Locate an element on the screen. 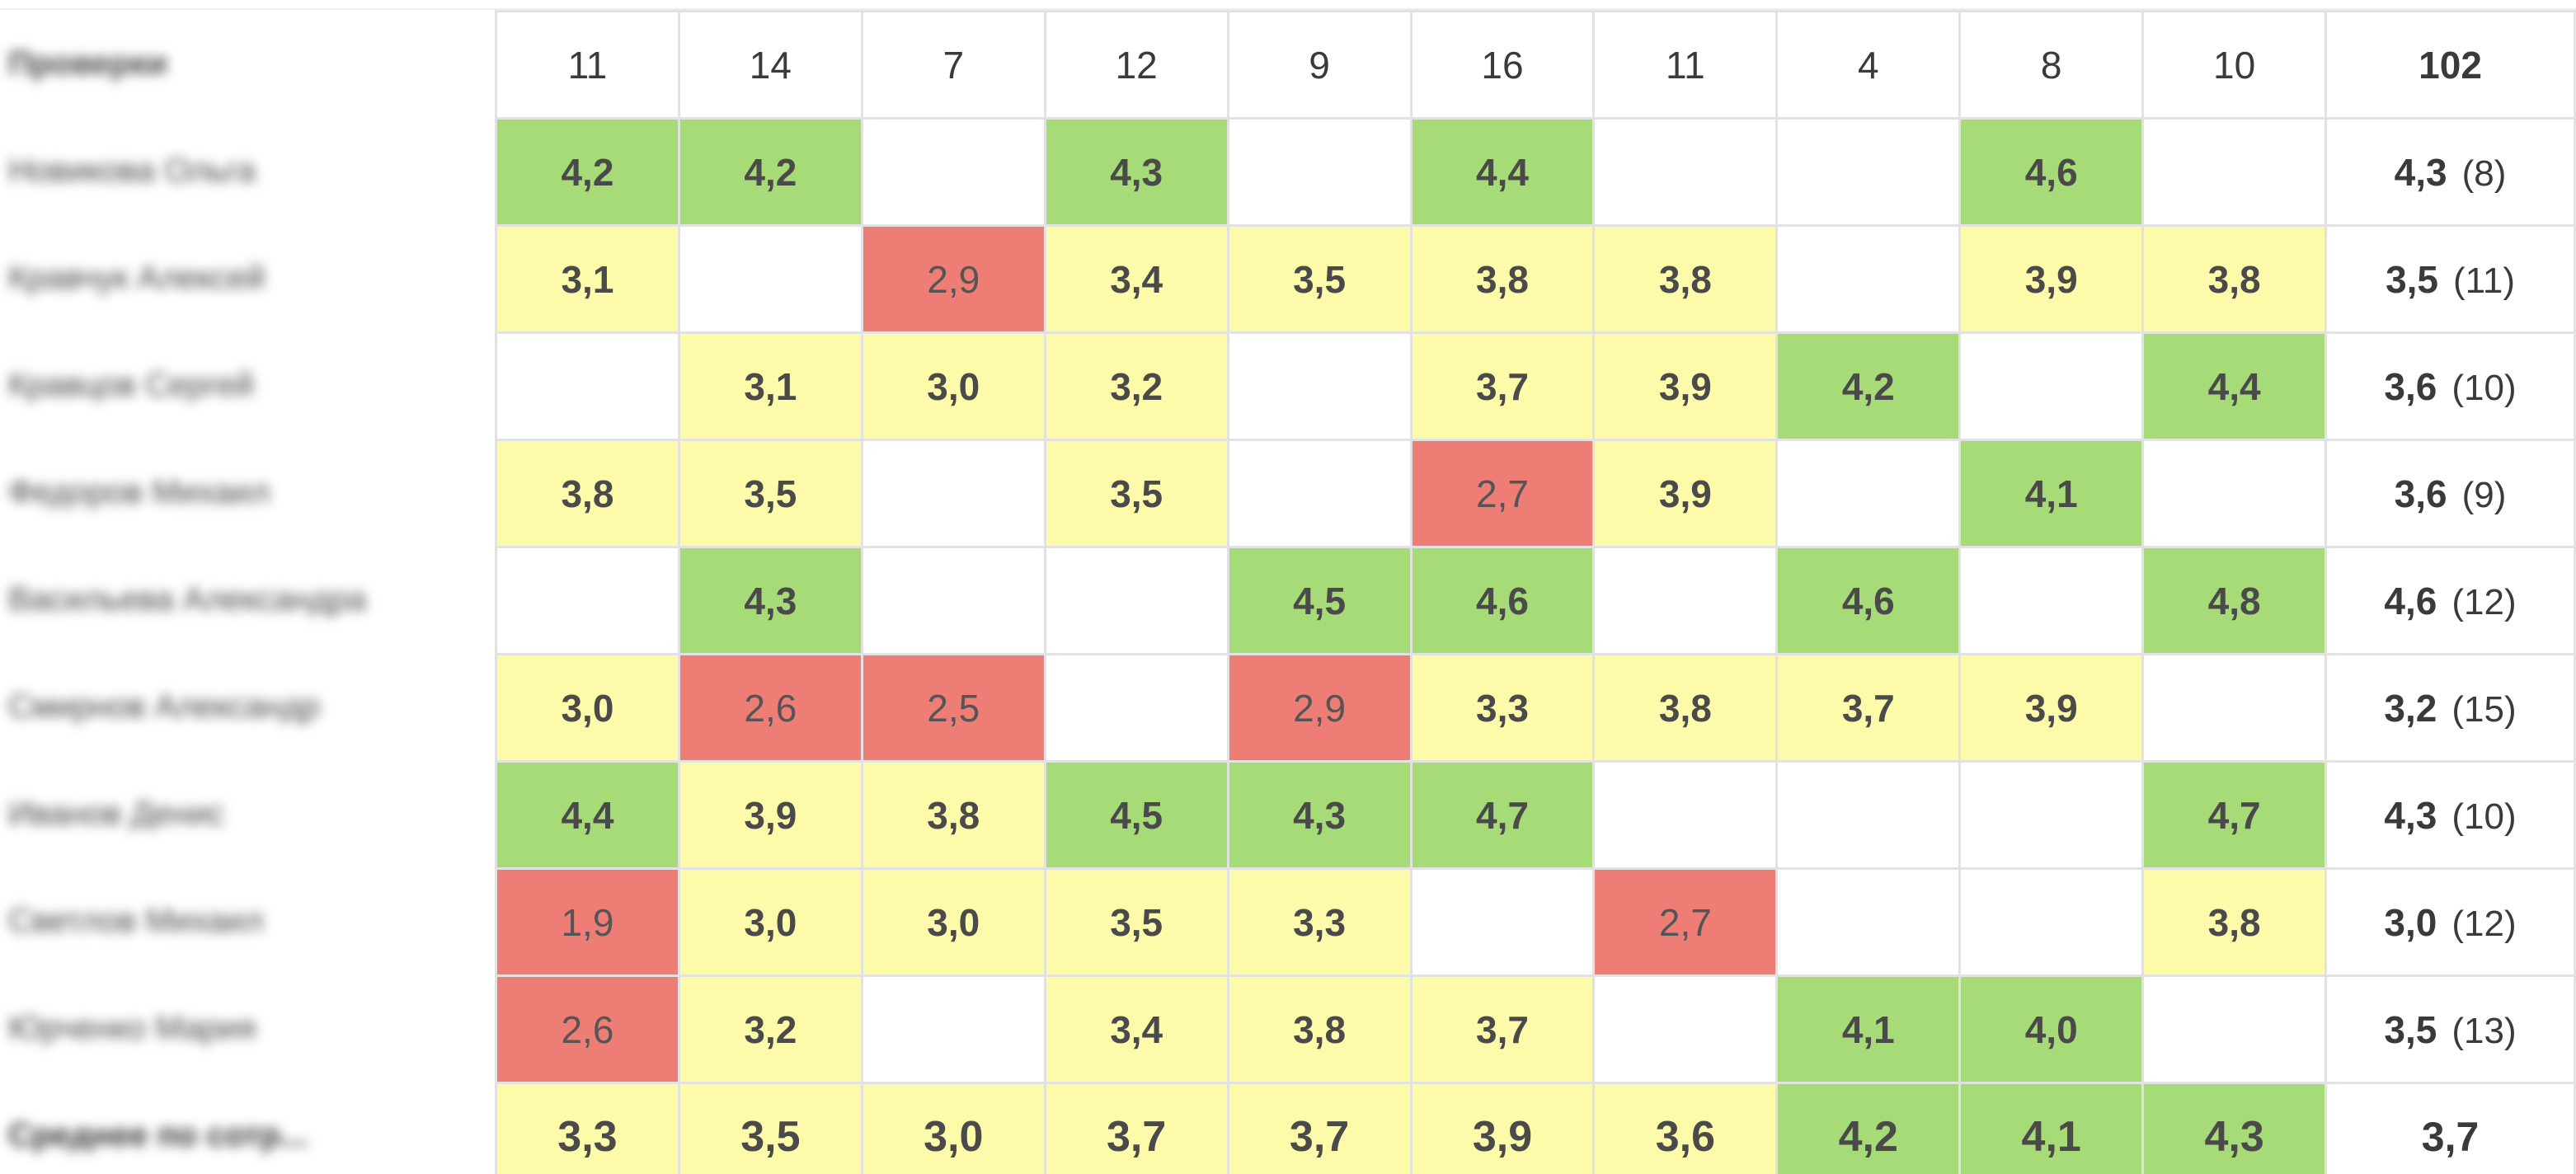 Image resolution: width=2576 pixels, height=1174 pixels. employee-name: Кравчук Алексей is located at coordinates (137, 277).